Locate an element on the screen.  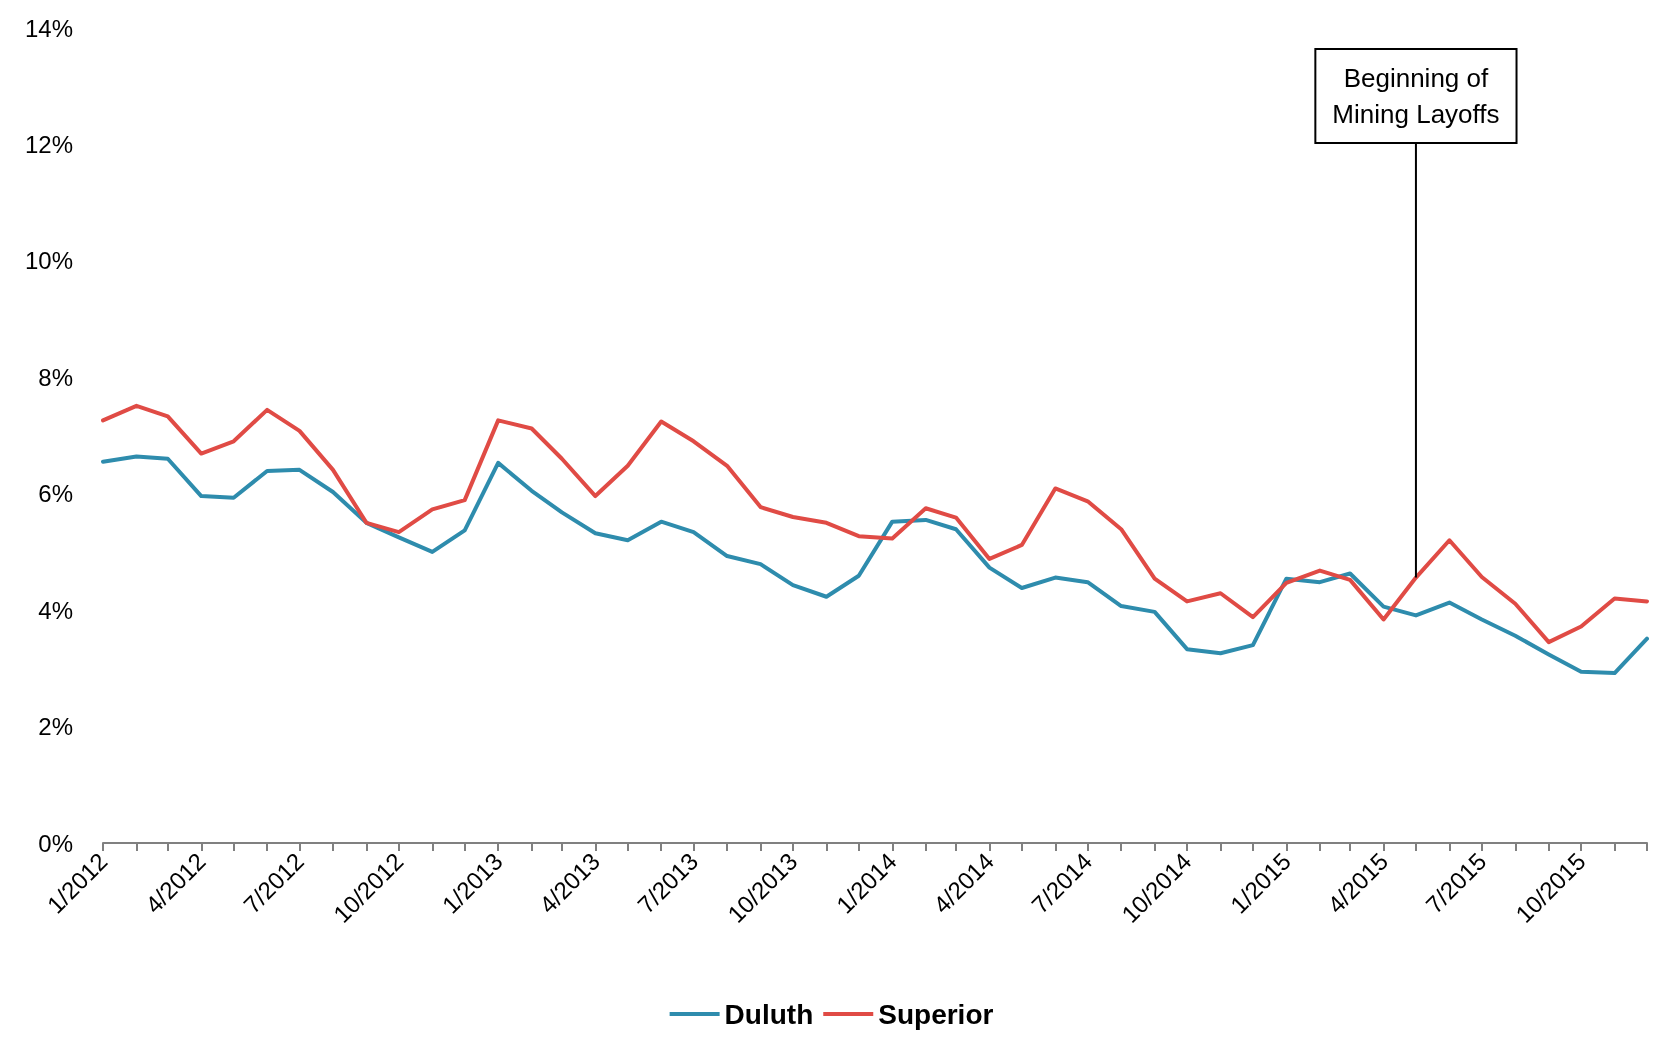
y-tick-label: 8% is located at coordinates (55, 377).